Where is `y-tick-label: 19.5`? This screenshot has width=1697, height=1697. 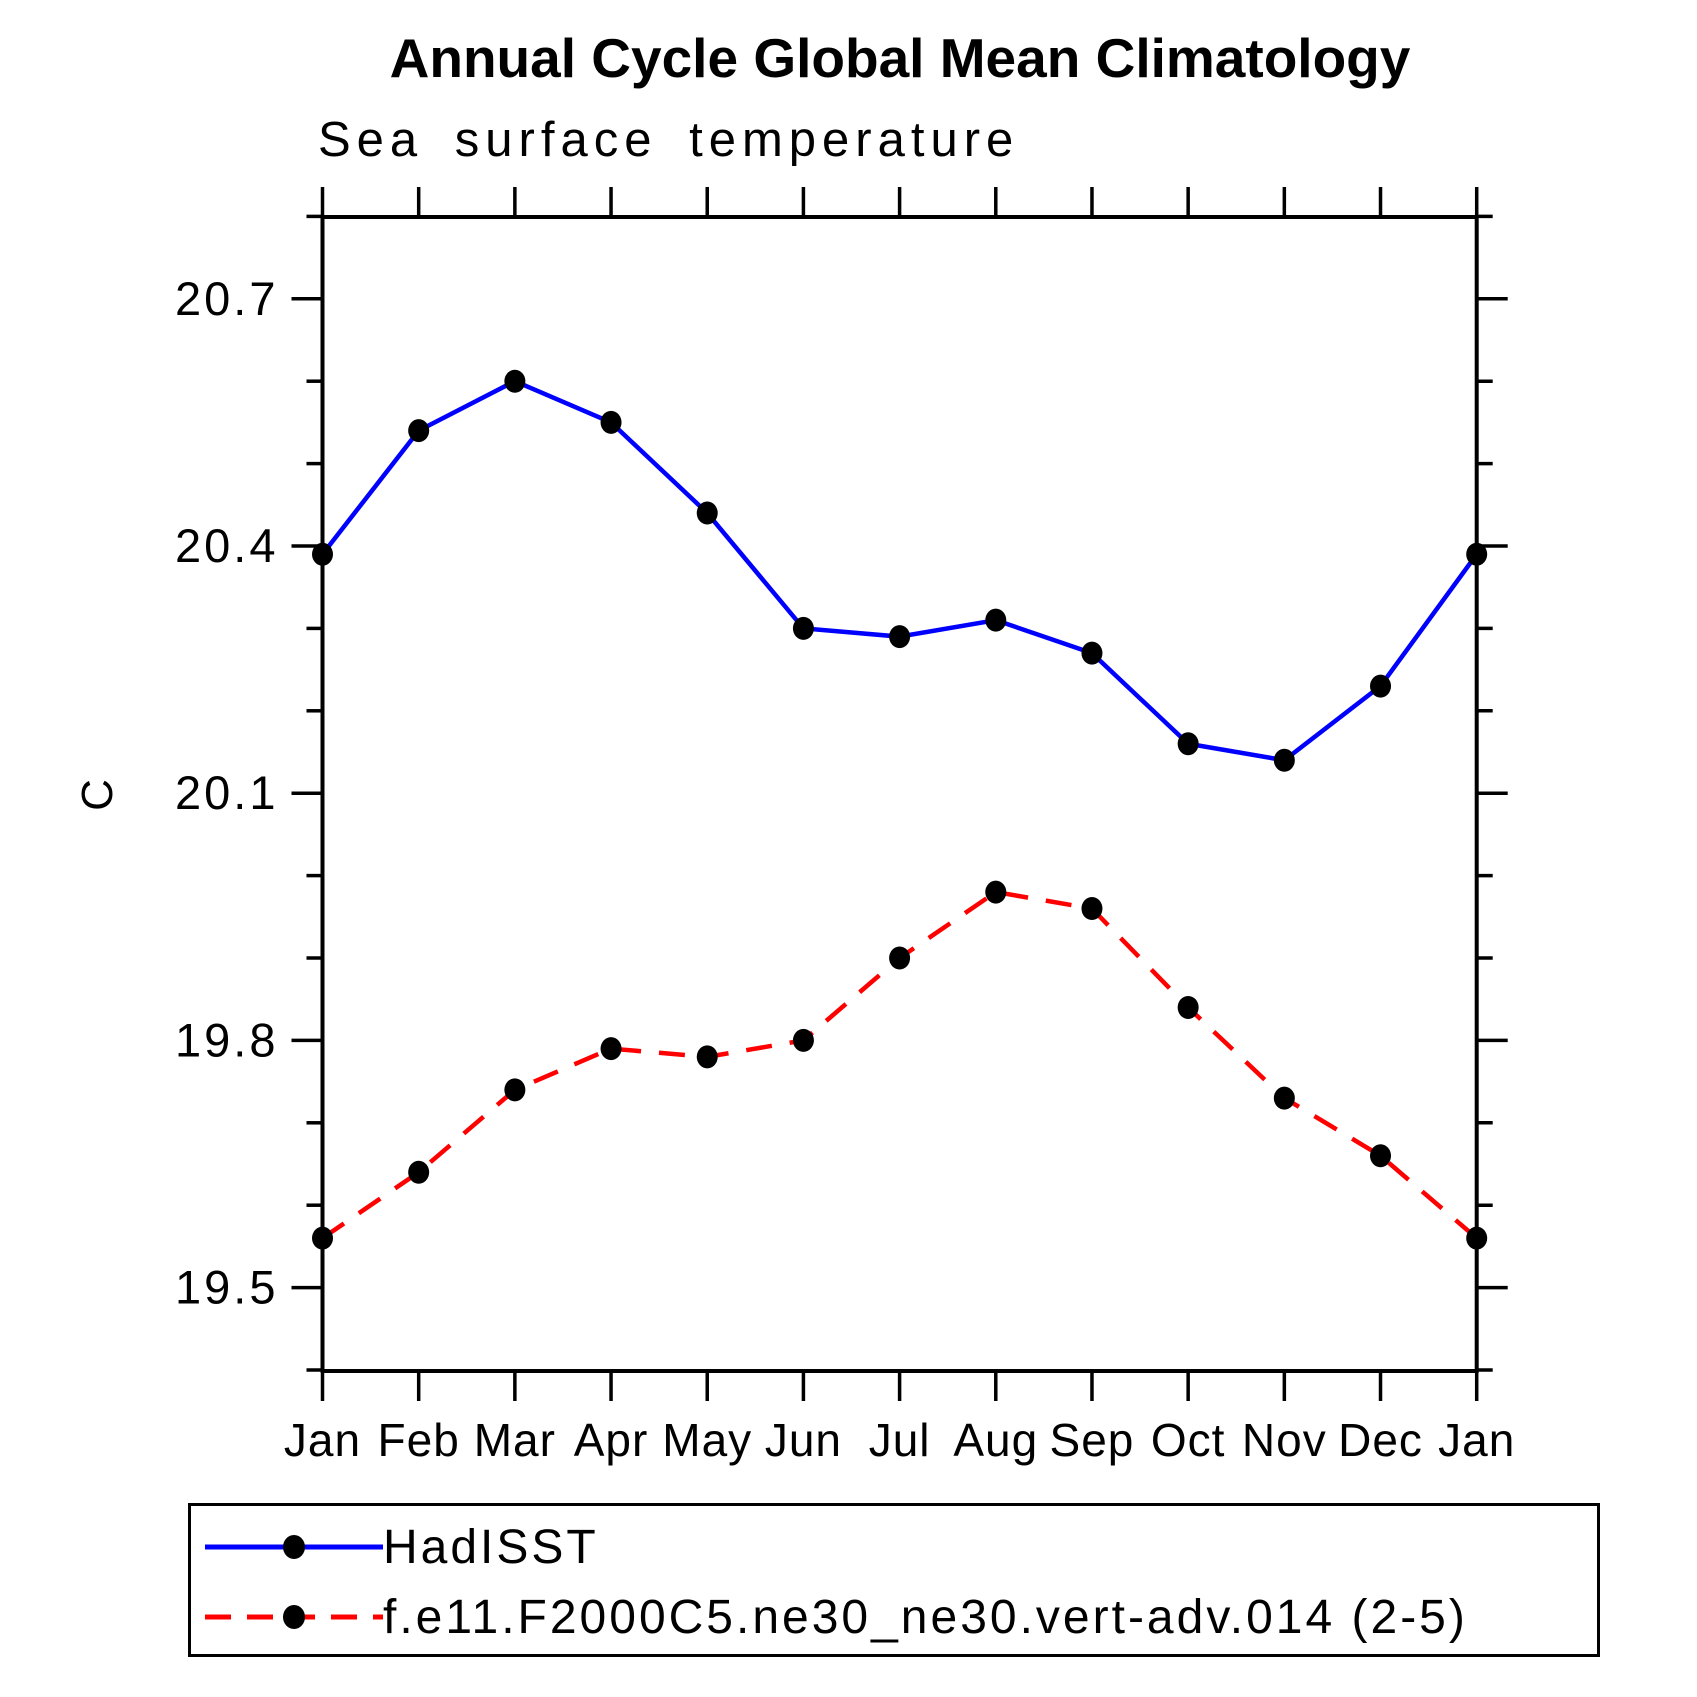
y-tick-label: 19.5 is located at coordinates (226, 1287).